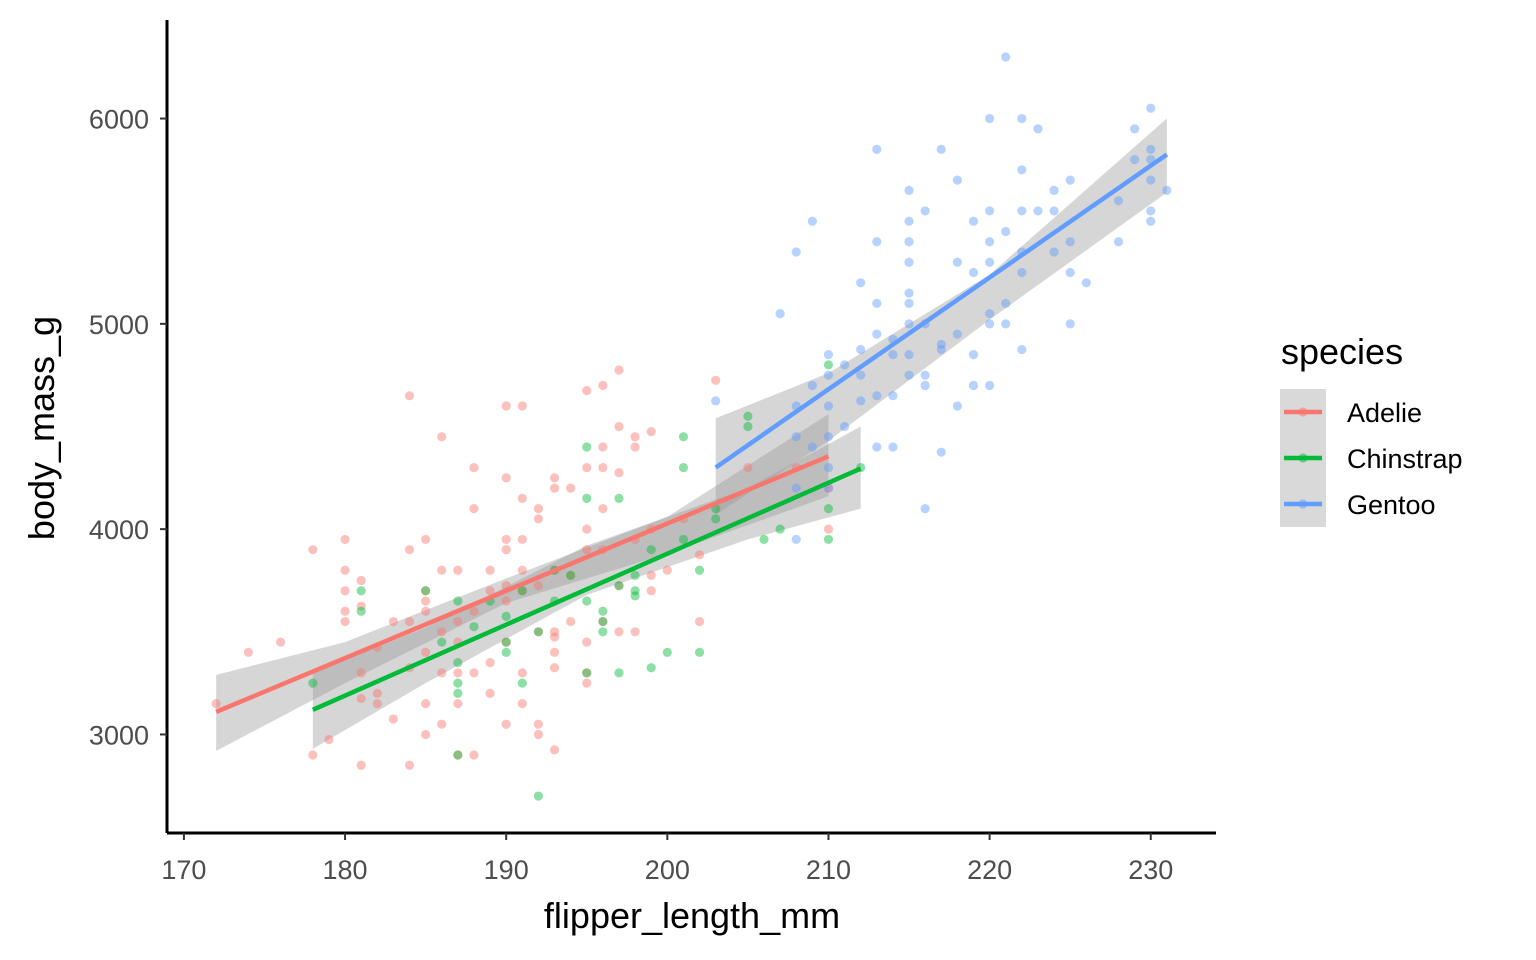 The height and width of the screenshot is (960, 1536). What do you see at coordinates (1303, 504) in the screenshot?
I see `legend-point-gentoo` at bounding box center [1303, 504].